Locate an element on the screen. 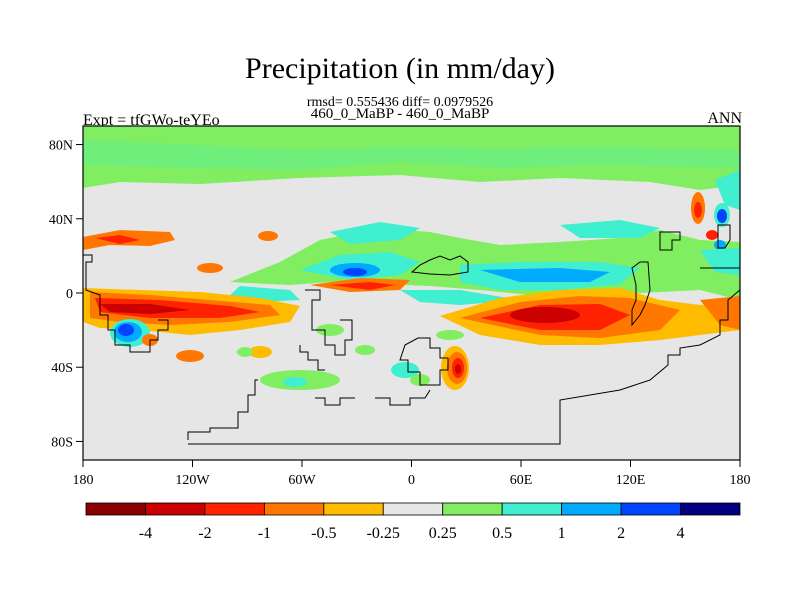  x-tick-label: 60W is located at coordinates (302, 480).